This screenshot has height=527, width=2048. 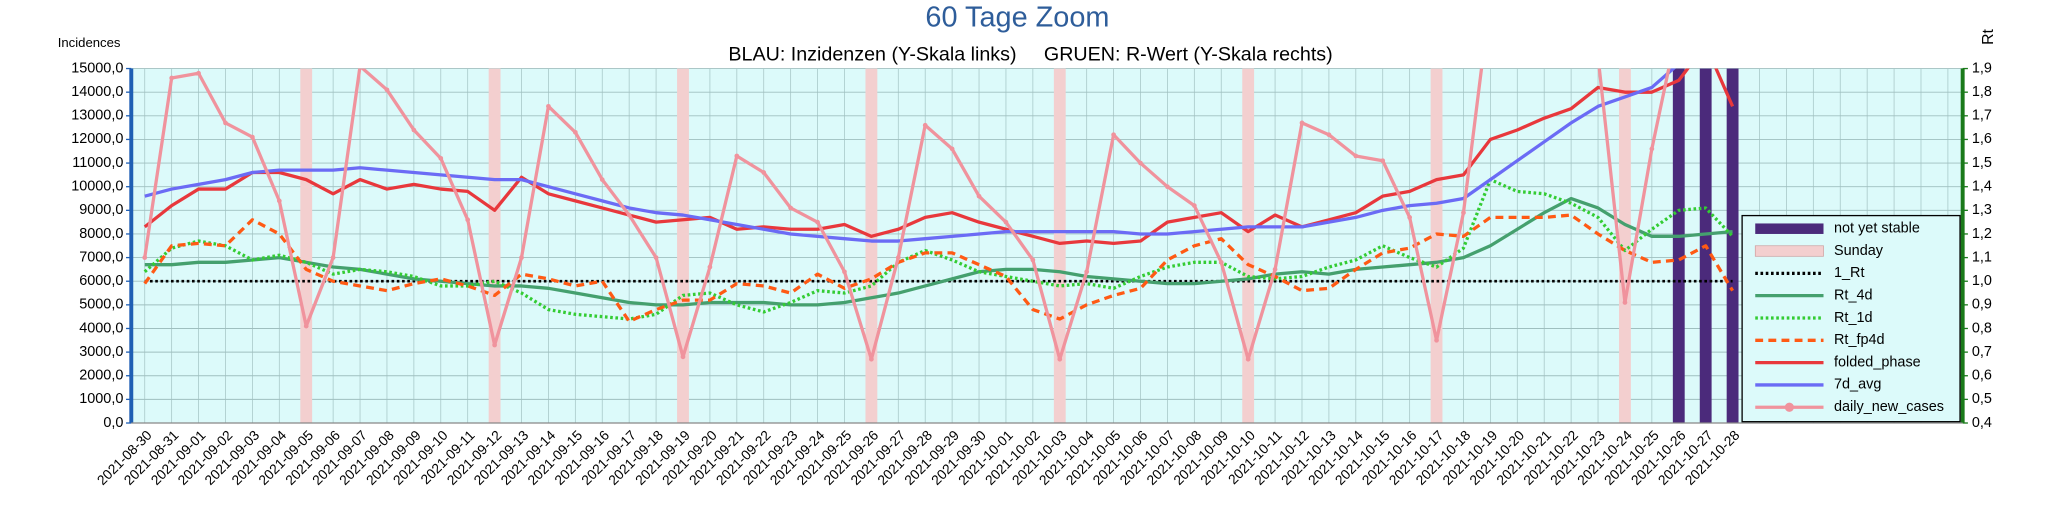 What do you see at coordinates (1982, 68) in the screenshot?
I see `y2-tick-label: 1,9` at bounding box center [1982, 68].